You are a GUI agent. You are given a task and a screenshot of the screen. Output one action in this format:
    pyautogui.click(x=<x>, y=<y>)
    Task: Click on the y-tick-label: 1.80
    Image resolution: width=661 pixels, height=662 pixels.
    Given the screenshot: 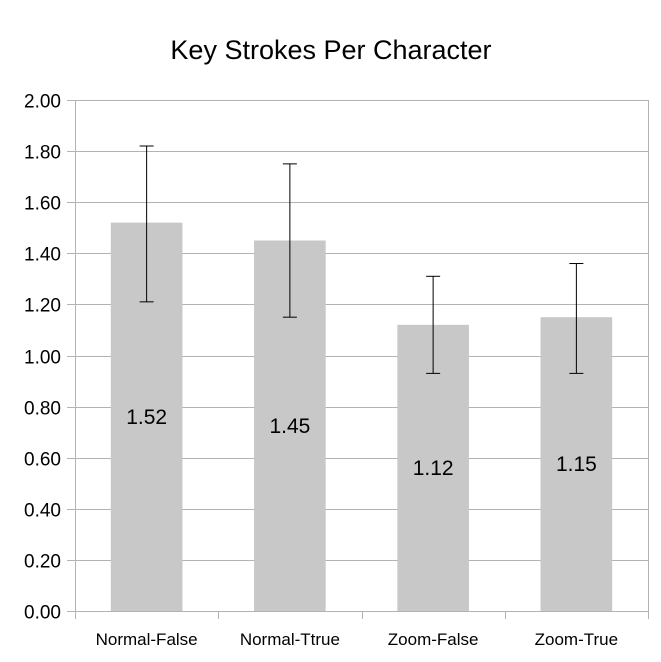 What is the action you would take?
    pyautogui.click(x=42, y=153)
    